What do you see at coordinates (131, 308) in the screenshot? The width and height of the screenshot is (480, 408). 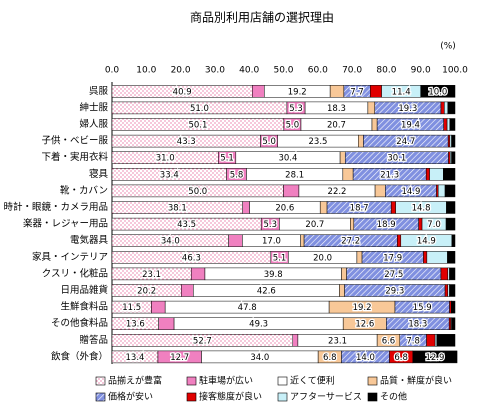 I see `data-label: 11.5` at bounding box center [131, 308].